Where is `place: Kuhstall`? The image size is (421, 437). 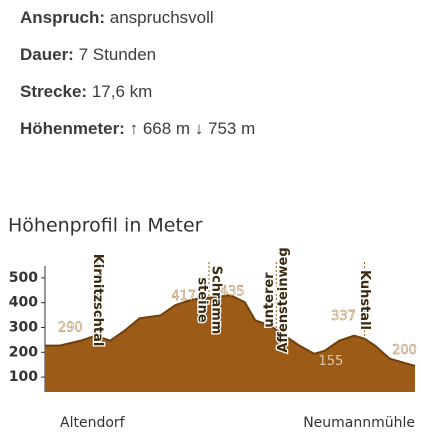
place: Kuhstall is located at coordinates (365, 300).